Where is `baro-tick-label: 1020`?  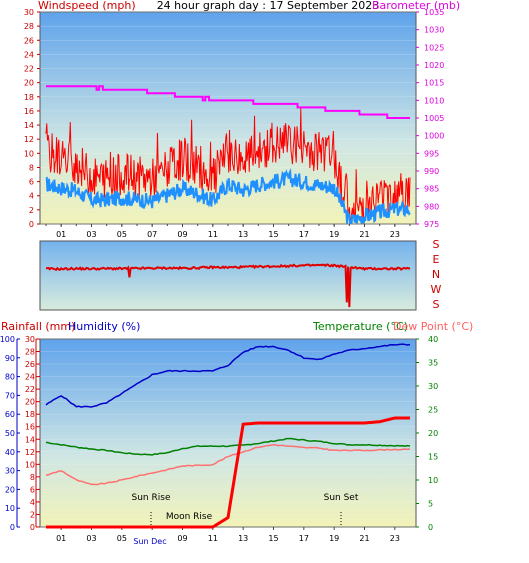 baro-tick-label: 1020 is located at coordinates (434, 65).